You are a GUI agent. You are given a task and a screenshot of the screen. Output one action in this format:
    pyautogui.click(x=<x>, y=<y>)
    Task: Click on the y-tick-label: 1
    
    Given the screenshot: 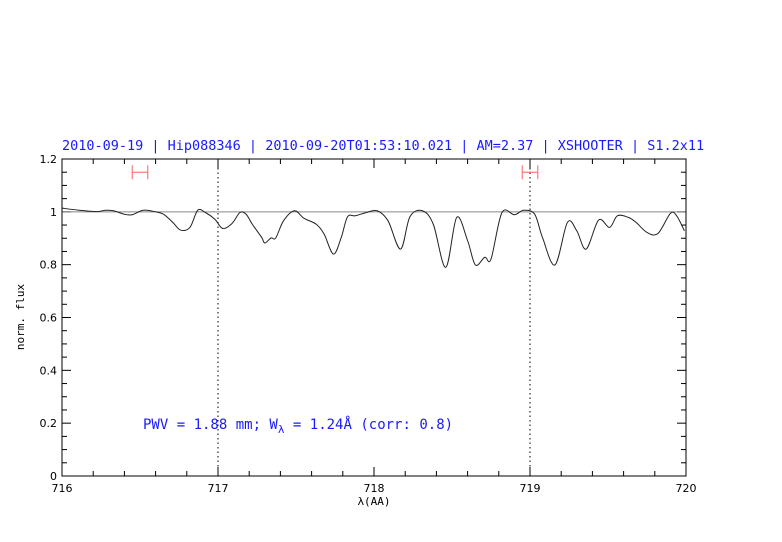 What is the action you would take?
    pyautogui.click(x=53, y=212)
    